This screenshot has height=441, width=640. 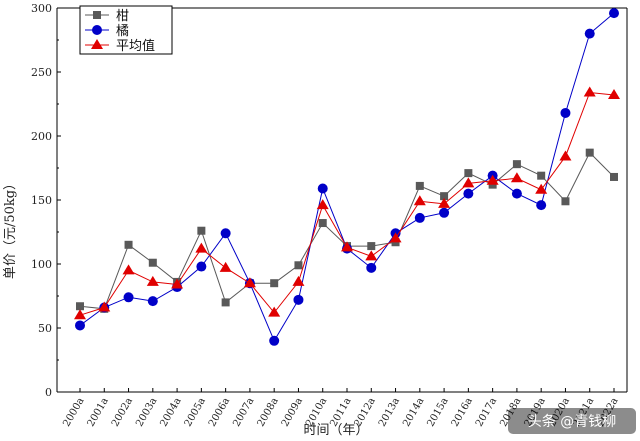 What do you see at coordinates (10, 228) in the screenshot?
I see `y-axis-label: 单价（元/50kg）` at bounding box center [10, 228].